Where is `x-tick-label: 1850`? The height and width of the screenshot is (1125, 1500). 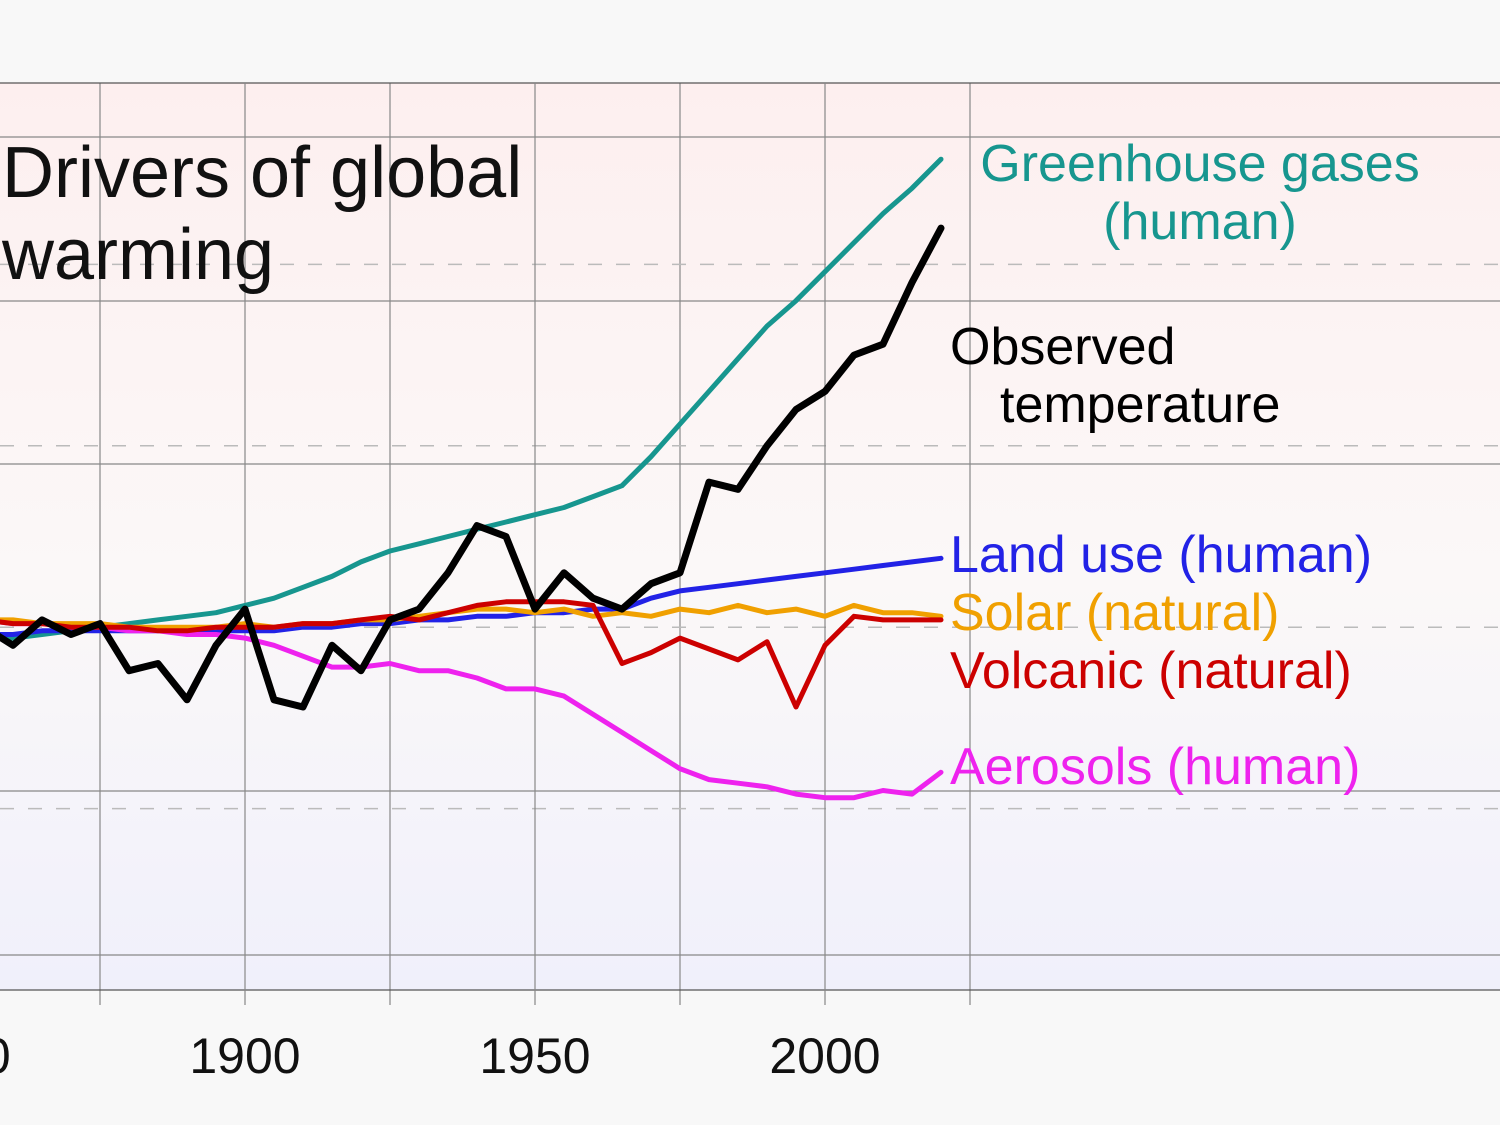 x-tick-label: 1850 is located at coordinates (5, 1056).